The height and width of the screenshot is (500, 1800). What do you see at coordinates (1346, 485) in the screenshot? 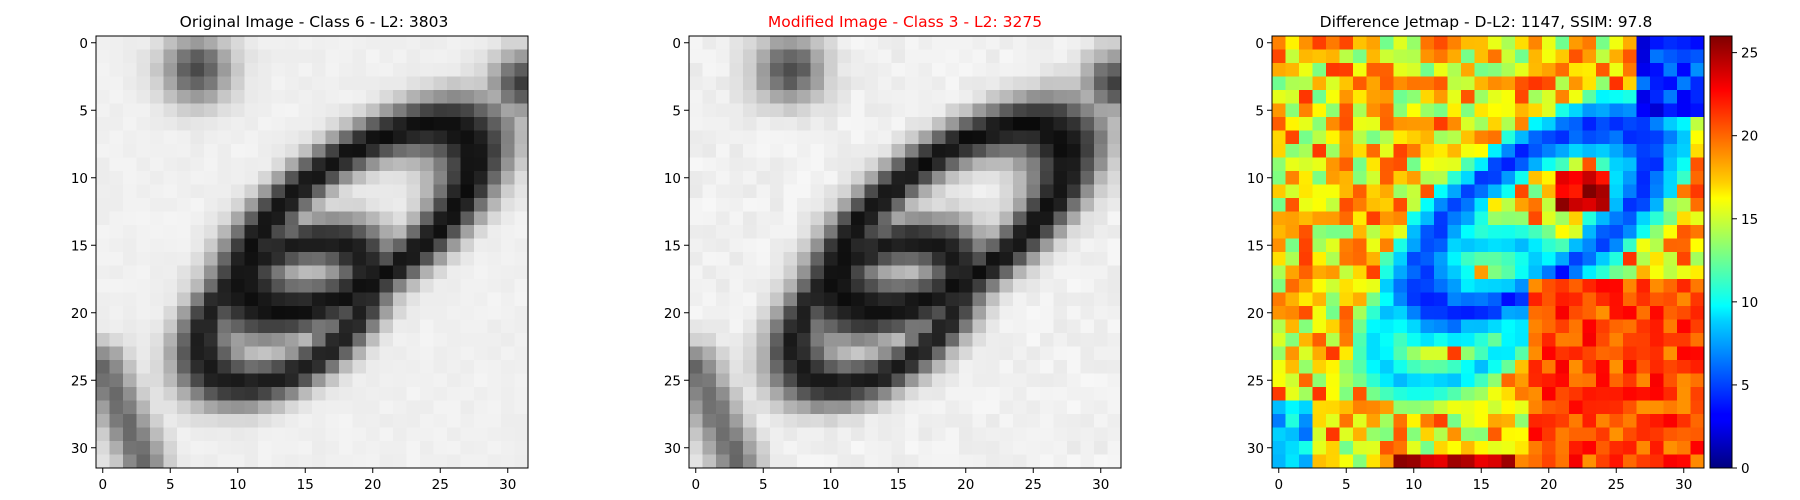
I see `x-tick-label: 5` at bounding box center [1346, 485].